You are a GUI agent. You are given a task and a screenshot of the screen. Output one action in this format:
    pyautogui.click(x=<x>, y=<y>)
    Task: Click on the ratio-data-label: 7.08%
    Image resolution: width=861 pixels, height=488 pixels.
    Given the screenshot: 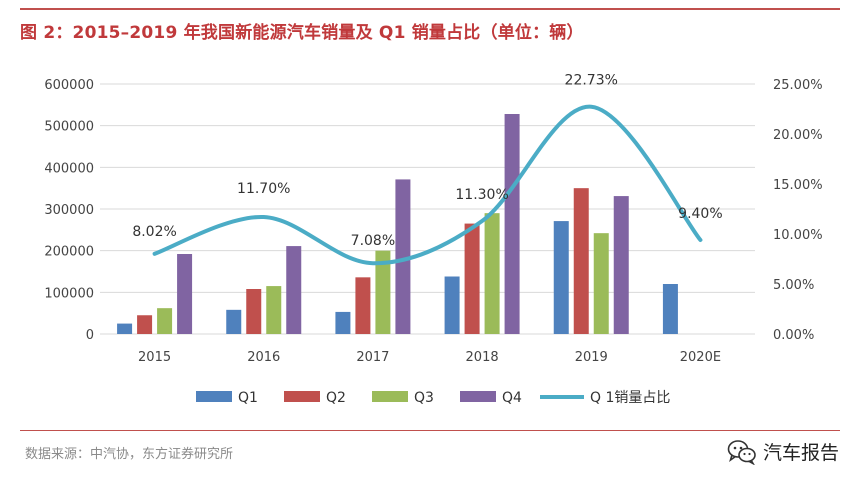 What is the action you would take?
    pyautogui.click(x=373, y=241)
    